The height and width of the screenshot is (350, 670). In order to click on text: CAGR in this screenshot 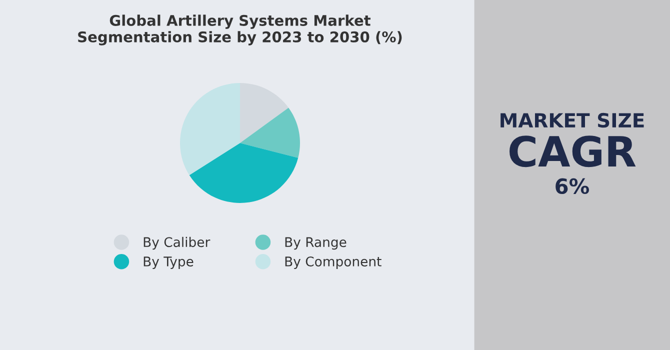, I will do `click(573, 152)`.